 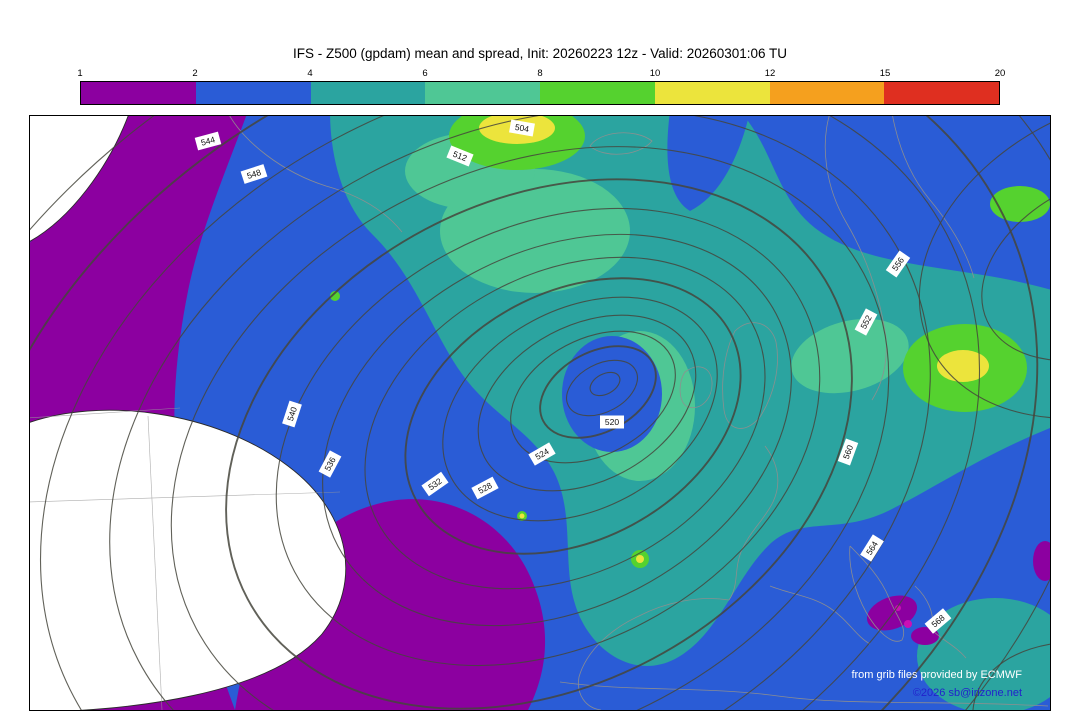 I want to click on colorbar-segment-teal, so click(x=368, y=93).